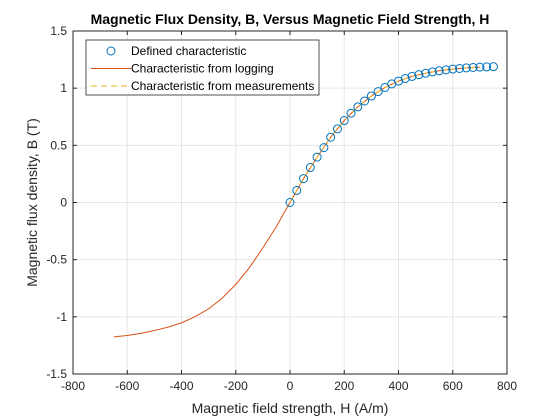  Describe the element at coordinates (127, 386) in the screenshot. I see `x-tick-label: -600` at that location.